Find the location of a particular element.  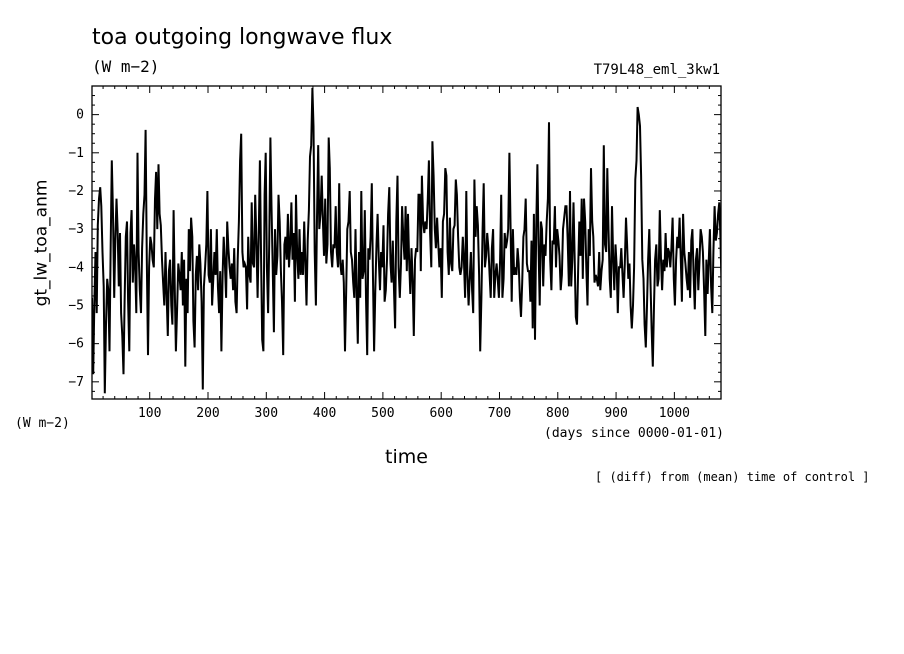

chart-title: toa outgoing longwave flux is located at coordinates (242, 37).